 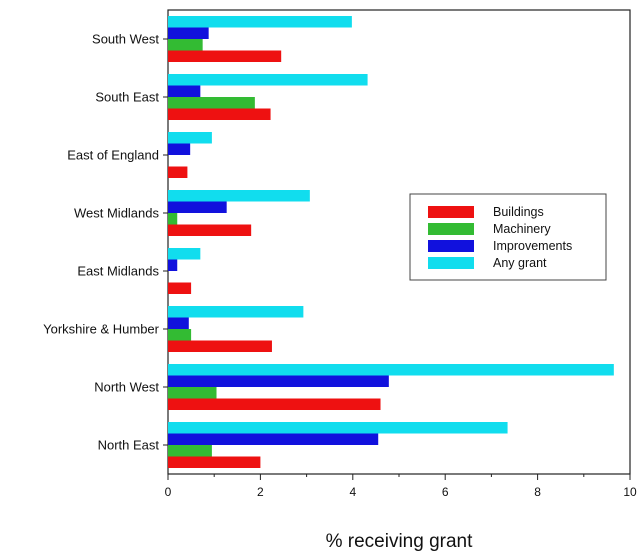 I want to click on bar-east-of-england-any-grant, so click(x=190, y=138).